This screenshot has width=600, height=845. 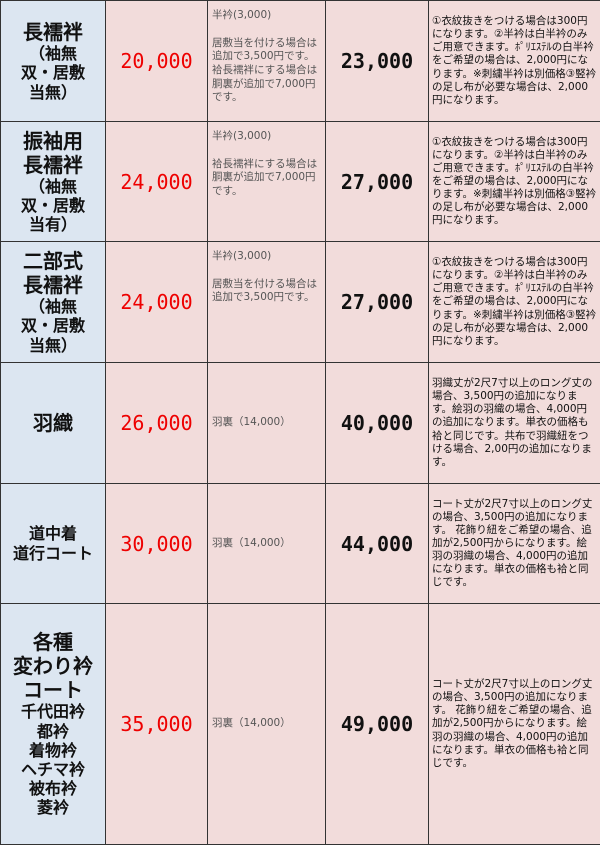 I want to click on total-price: 44,000, so click(x=377, y=544).